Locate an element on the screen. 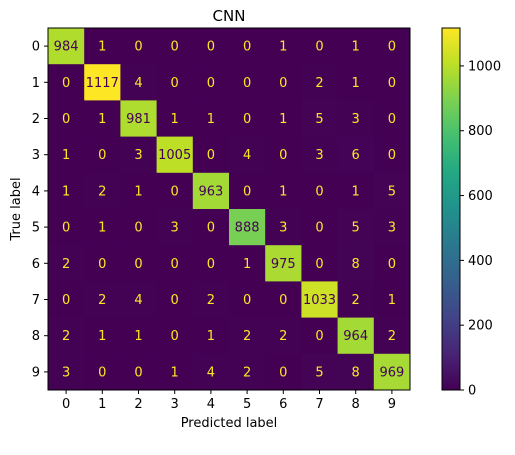 Image resolution: width=515 pixels, height=455 pixels. x-tick-label: 6 is located at coordinates (283, 404).